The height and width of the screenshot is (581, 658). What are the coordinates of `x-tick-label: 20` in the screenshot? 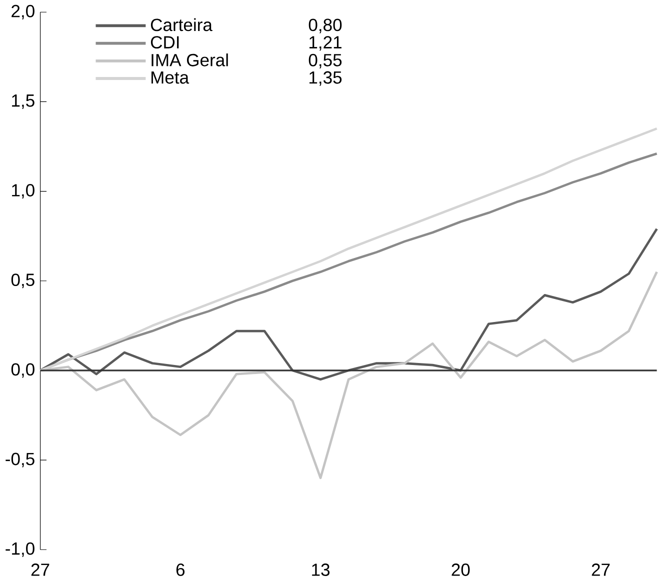 It's located at (461, 570).